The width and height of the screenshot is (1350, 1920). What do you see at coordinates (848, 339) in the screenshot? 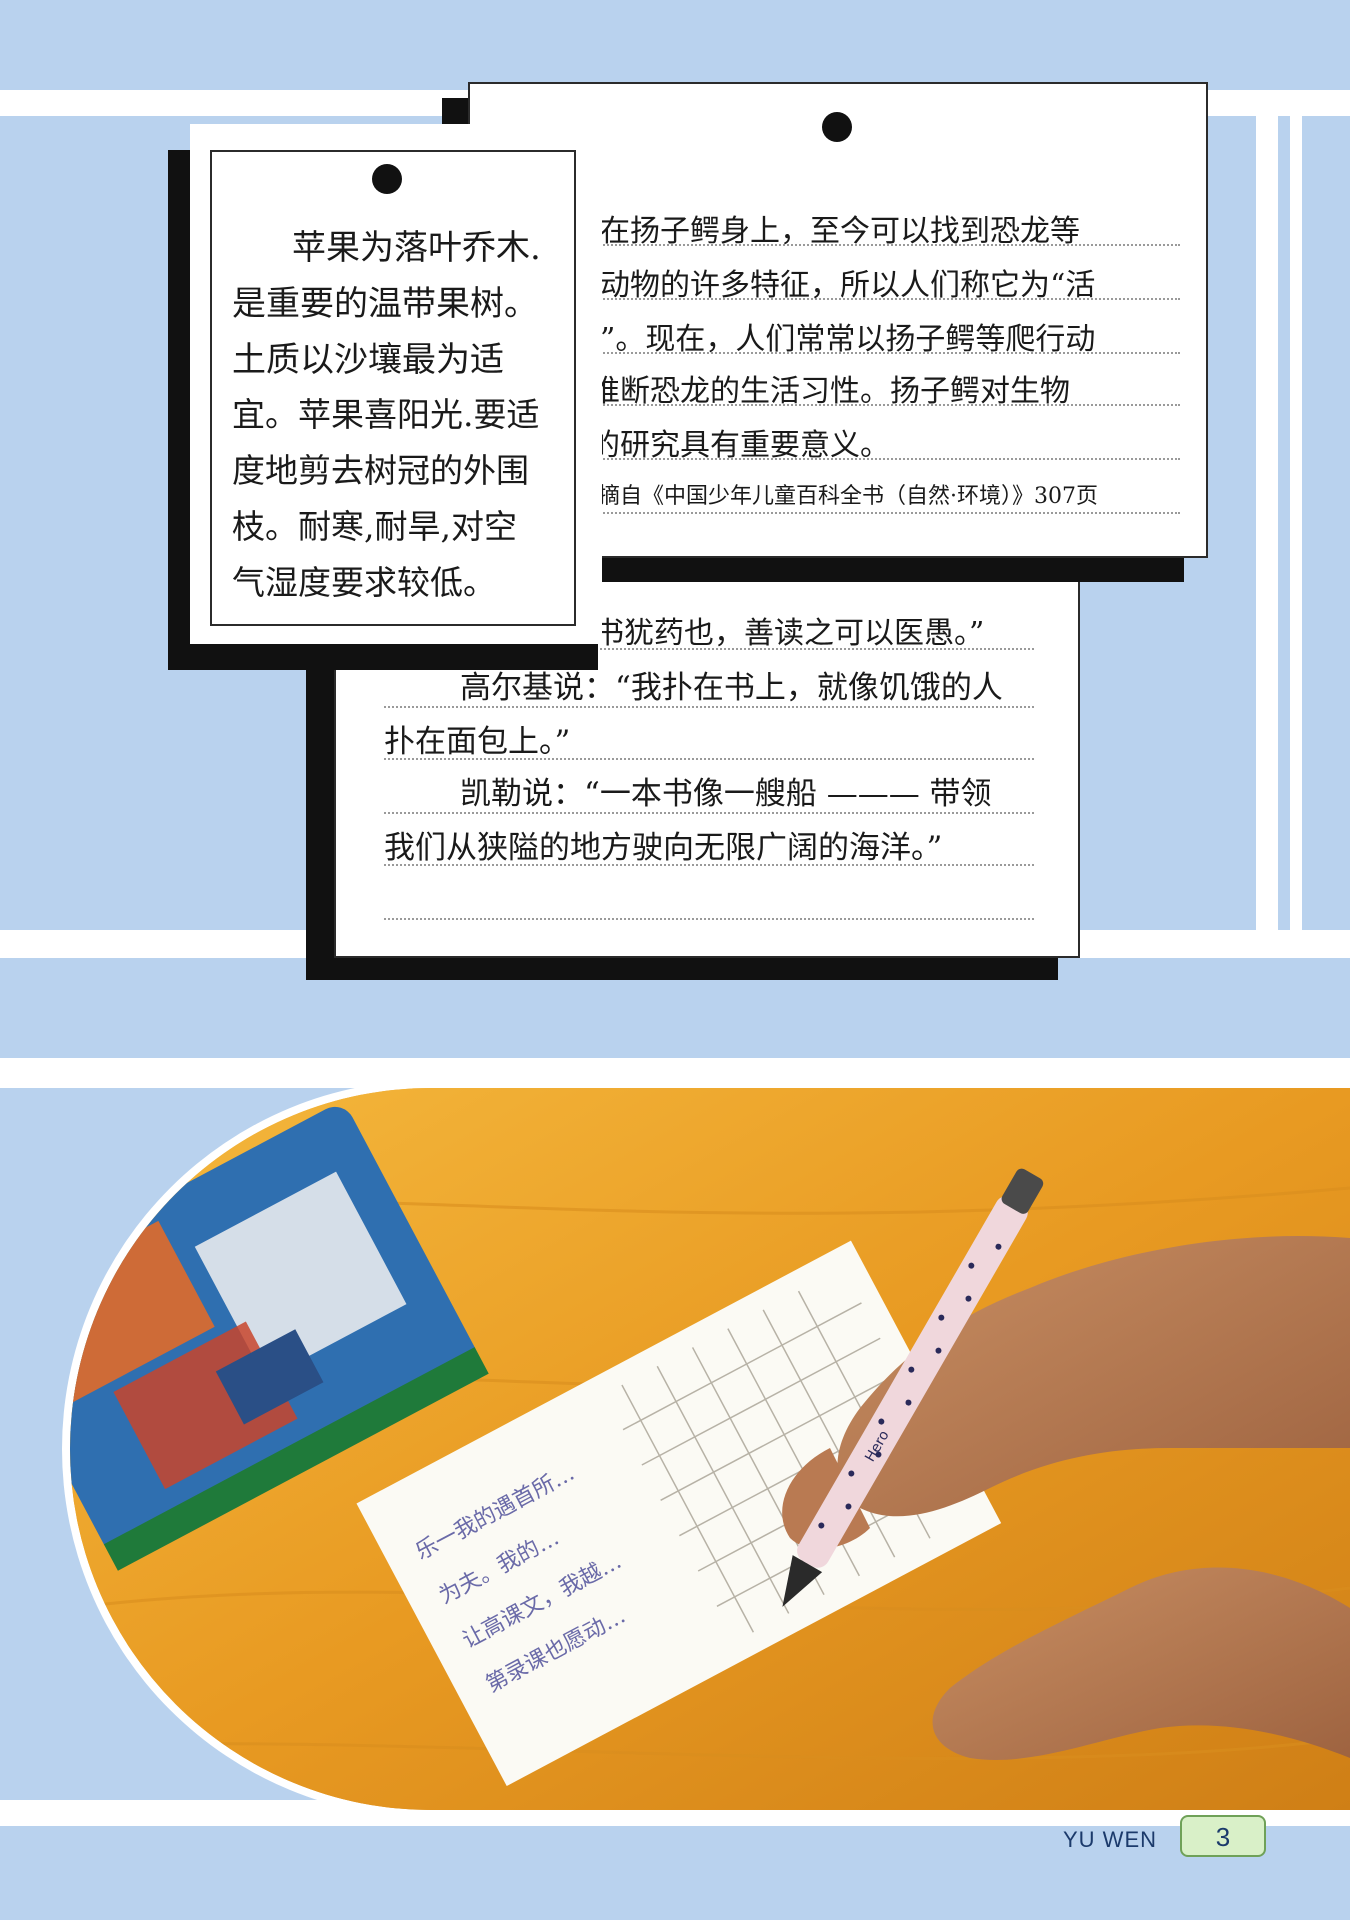
I see `text-line: ”。现在，人们常常以扬子鳄等爬行动` at bounding box center [848, 339].